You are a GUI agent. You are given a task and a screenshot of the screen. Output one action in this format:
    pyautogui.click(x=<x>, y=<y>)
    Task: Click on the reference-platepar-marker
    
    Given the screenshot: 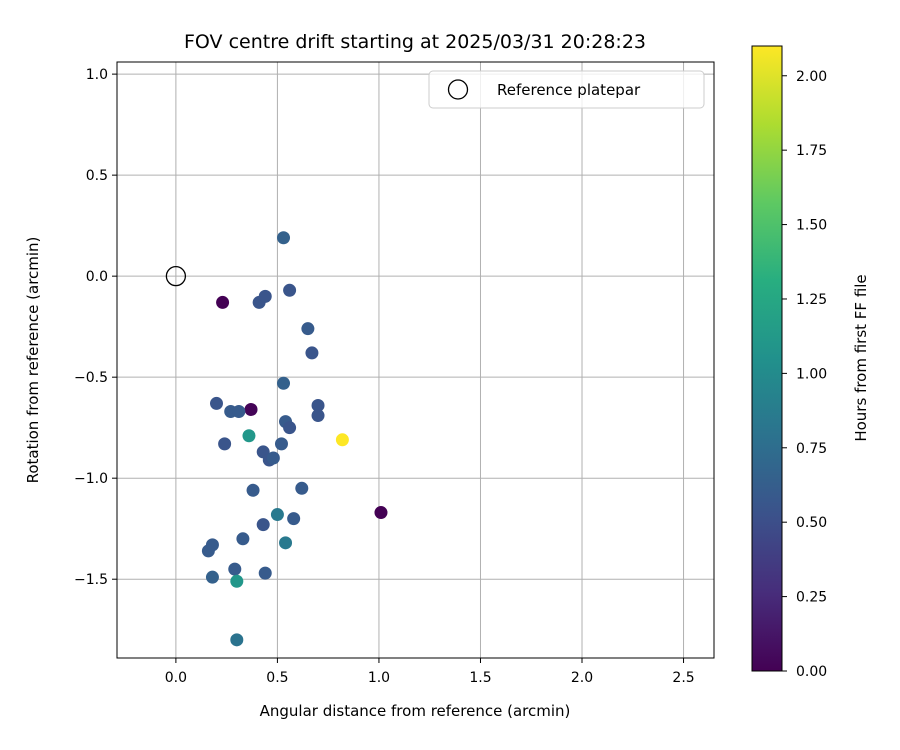 What is the action you would take?
    pyautogui.click(x=176, y=276)
    